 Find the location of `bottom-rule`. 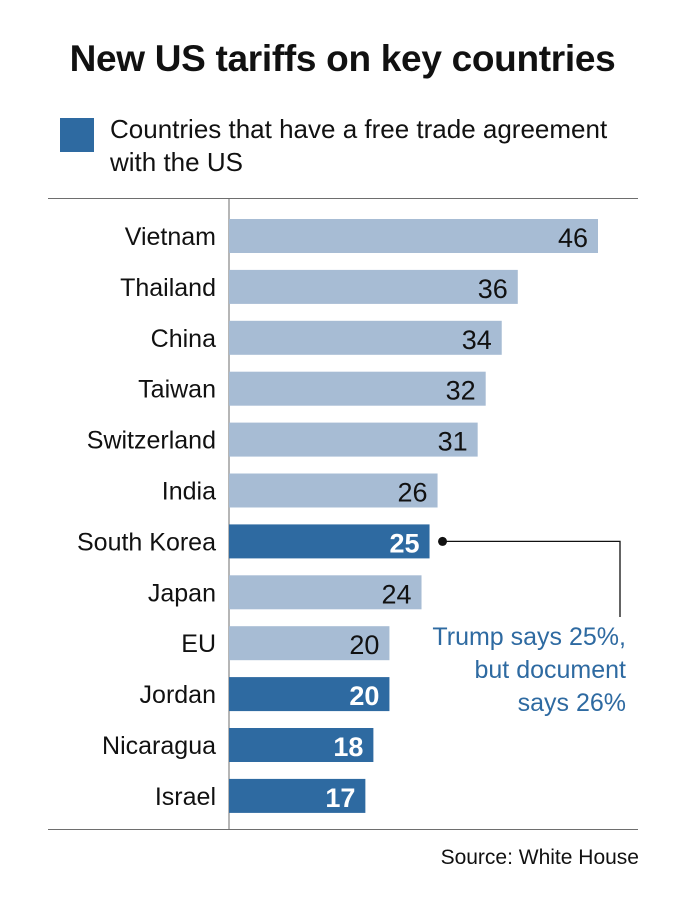

bottom-rule is located at coordinates (343, 829).